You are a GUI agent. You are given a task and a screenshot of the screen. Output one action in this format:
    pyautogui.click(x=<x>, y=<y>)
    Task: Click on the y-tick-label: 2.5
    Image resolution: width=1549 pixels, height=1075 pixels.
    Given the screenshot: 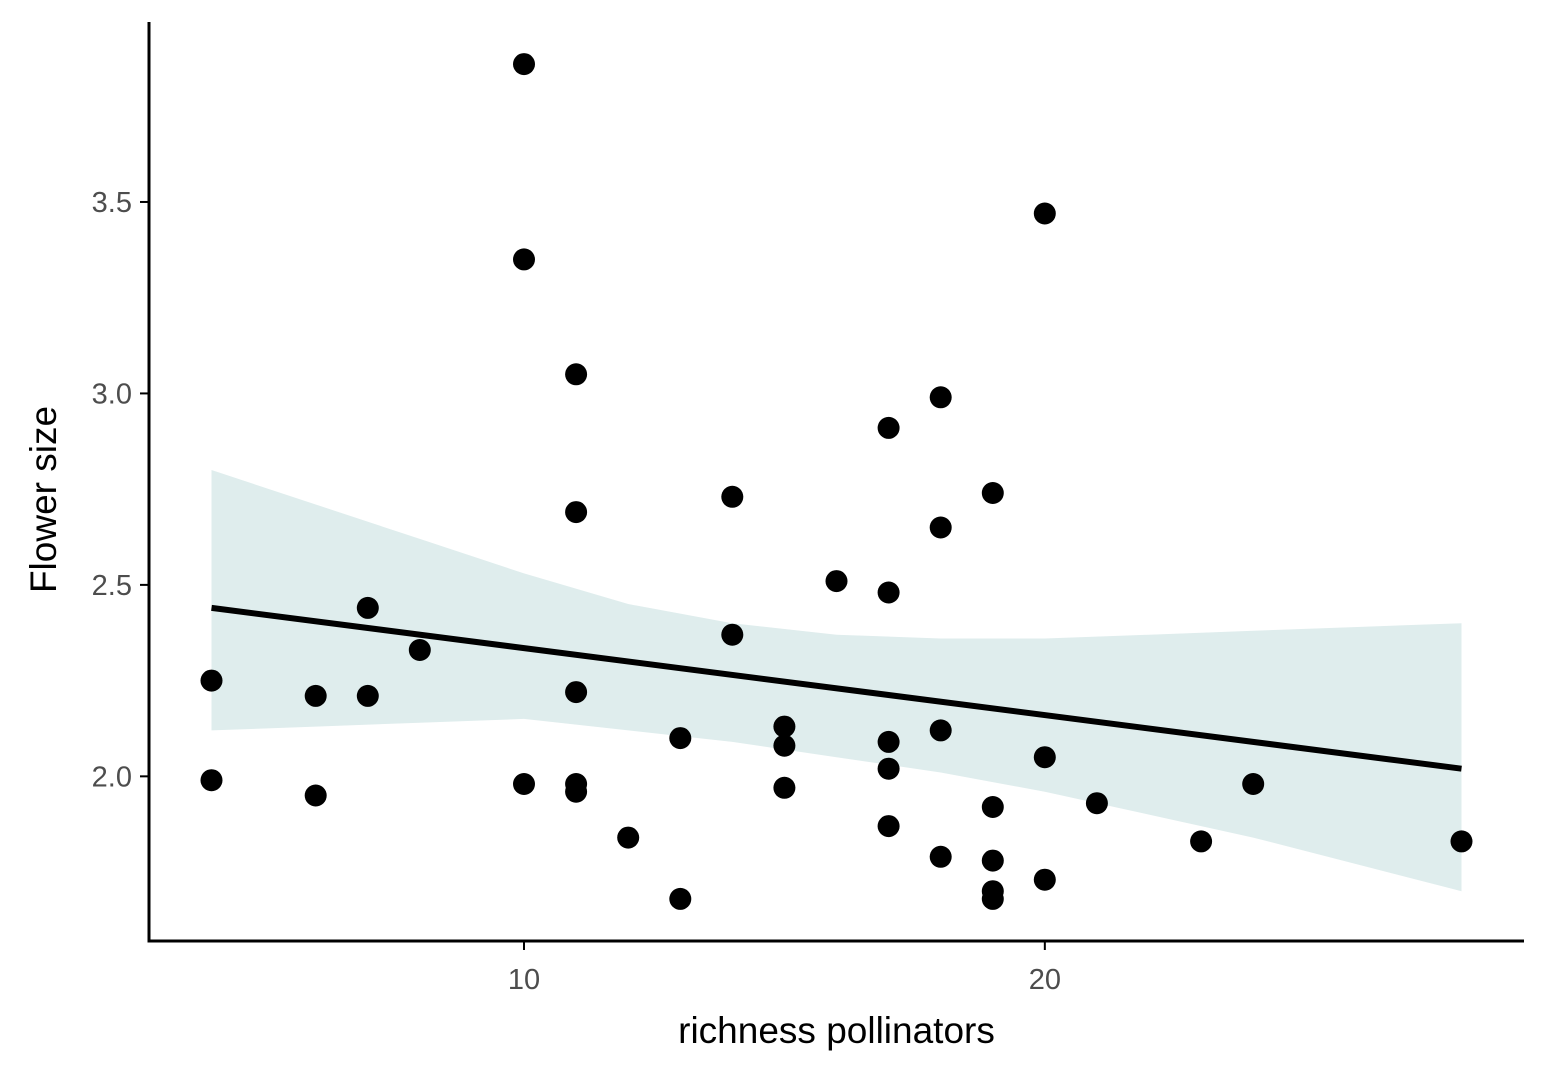 What is the action you would take?
    pyautogui.click(x=112, y=586)
    